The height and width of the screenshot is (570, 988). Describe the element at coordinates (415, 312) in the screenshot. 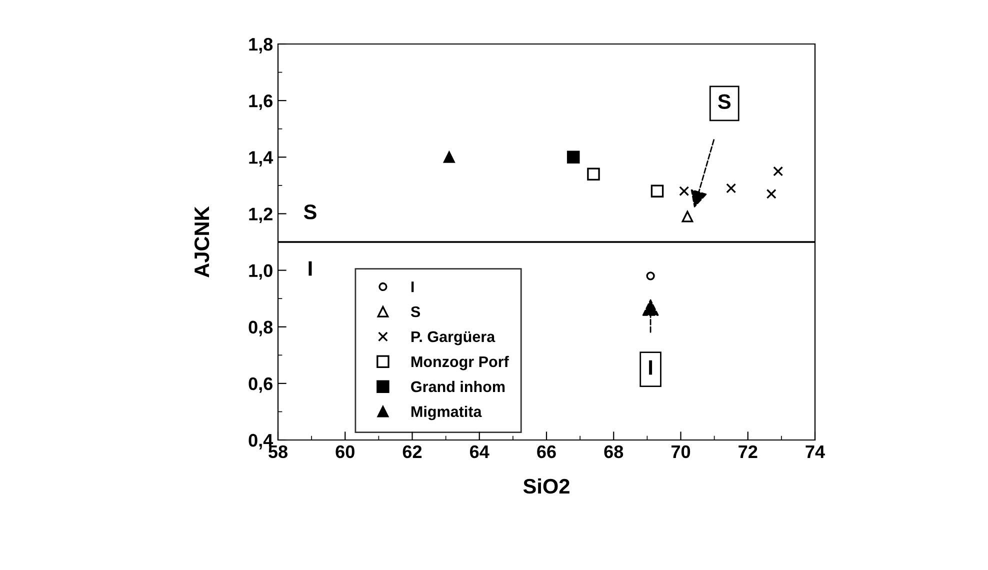

I see `legend-label: S` at that location.